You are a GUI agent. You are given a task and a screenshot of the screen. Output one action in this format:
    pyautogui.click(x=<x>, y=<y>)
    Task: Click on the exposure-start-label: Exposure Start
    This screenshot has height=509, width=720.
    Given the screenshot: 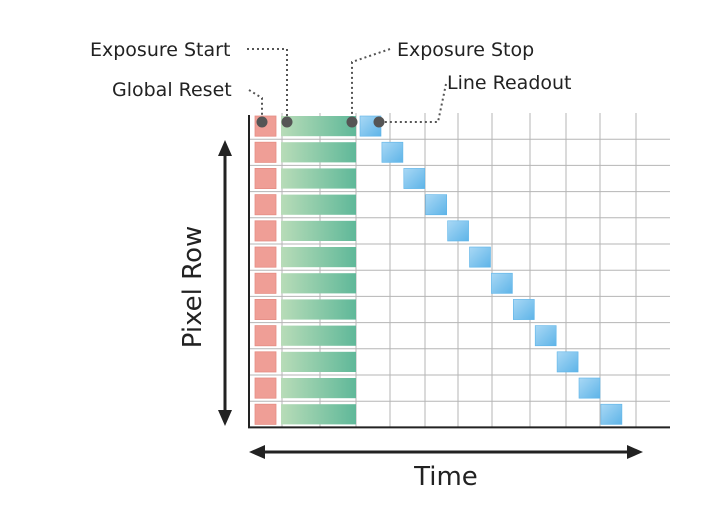 What is the action you would take?
    pyautogui.click(x=160, y=50)
    